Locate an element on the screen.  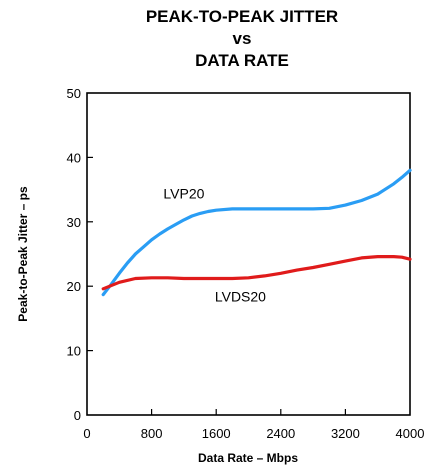
x-axis-ticks: 0 800 1600 2400 3200 4000 is located at coordinates (253, 425).